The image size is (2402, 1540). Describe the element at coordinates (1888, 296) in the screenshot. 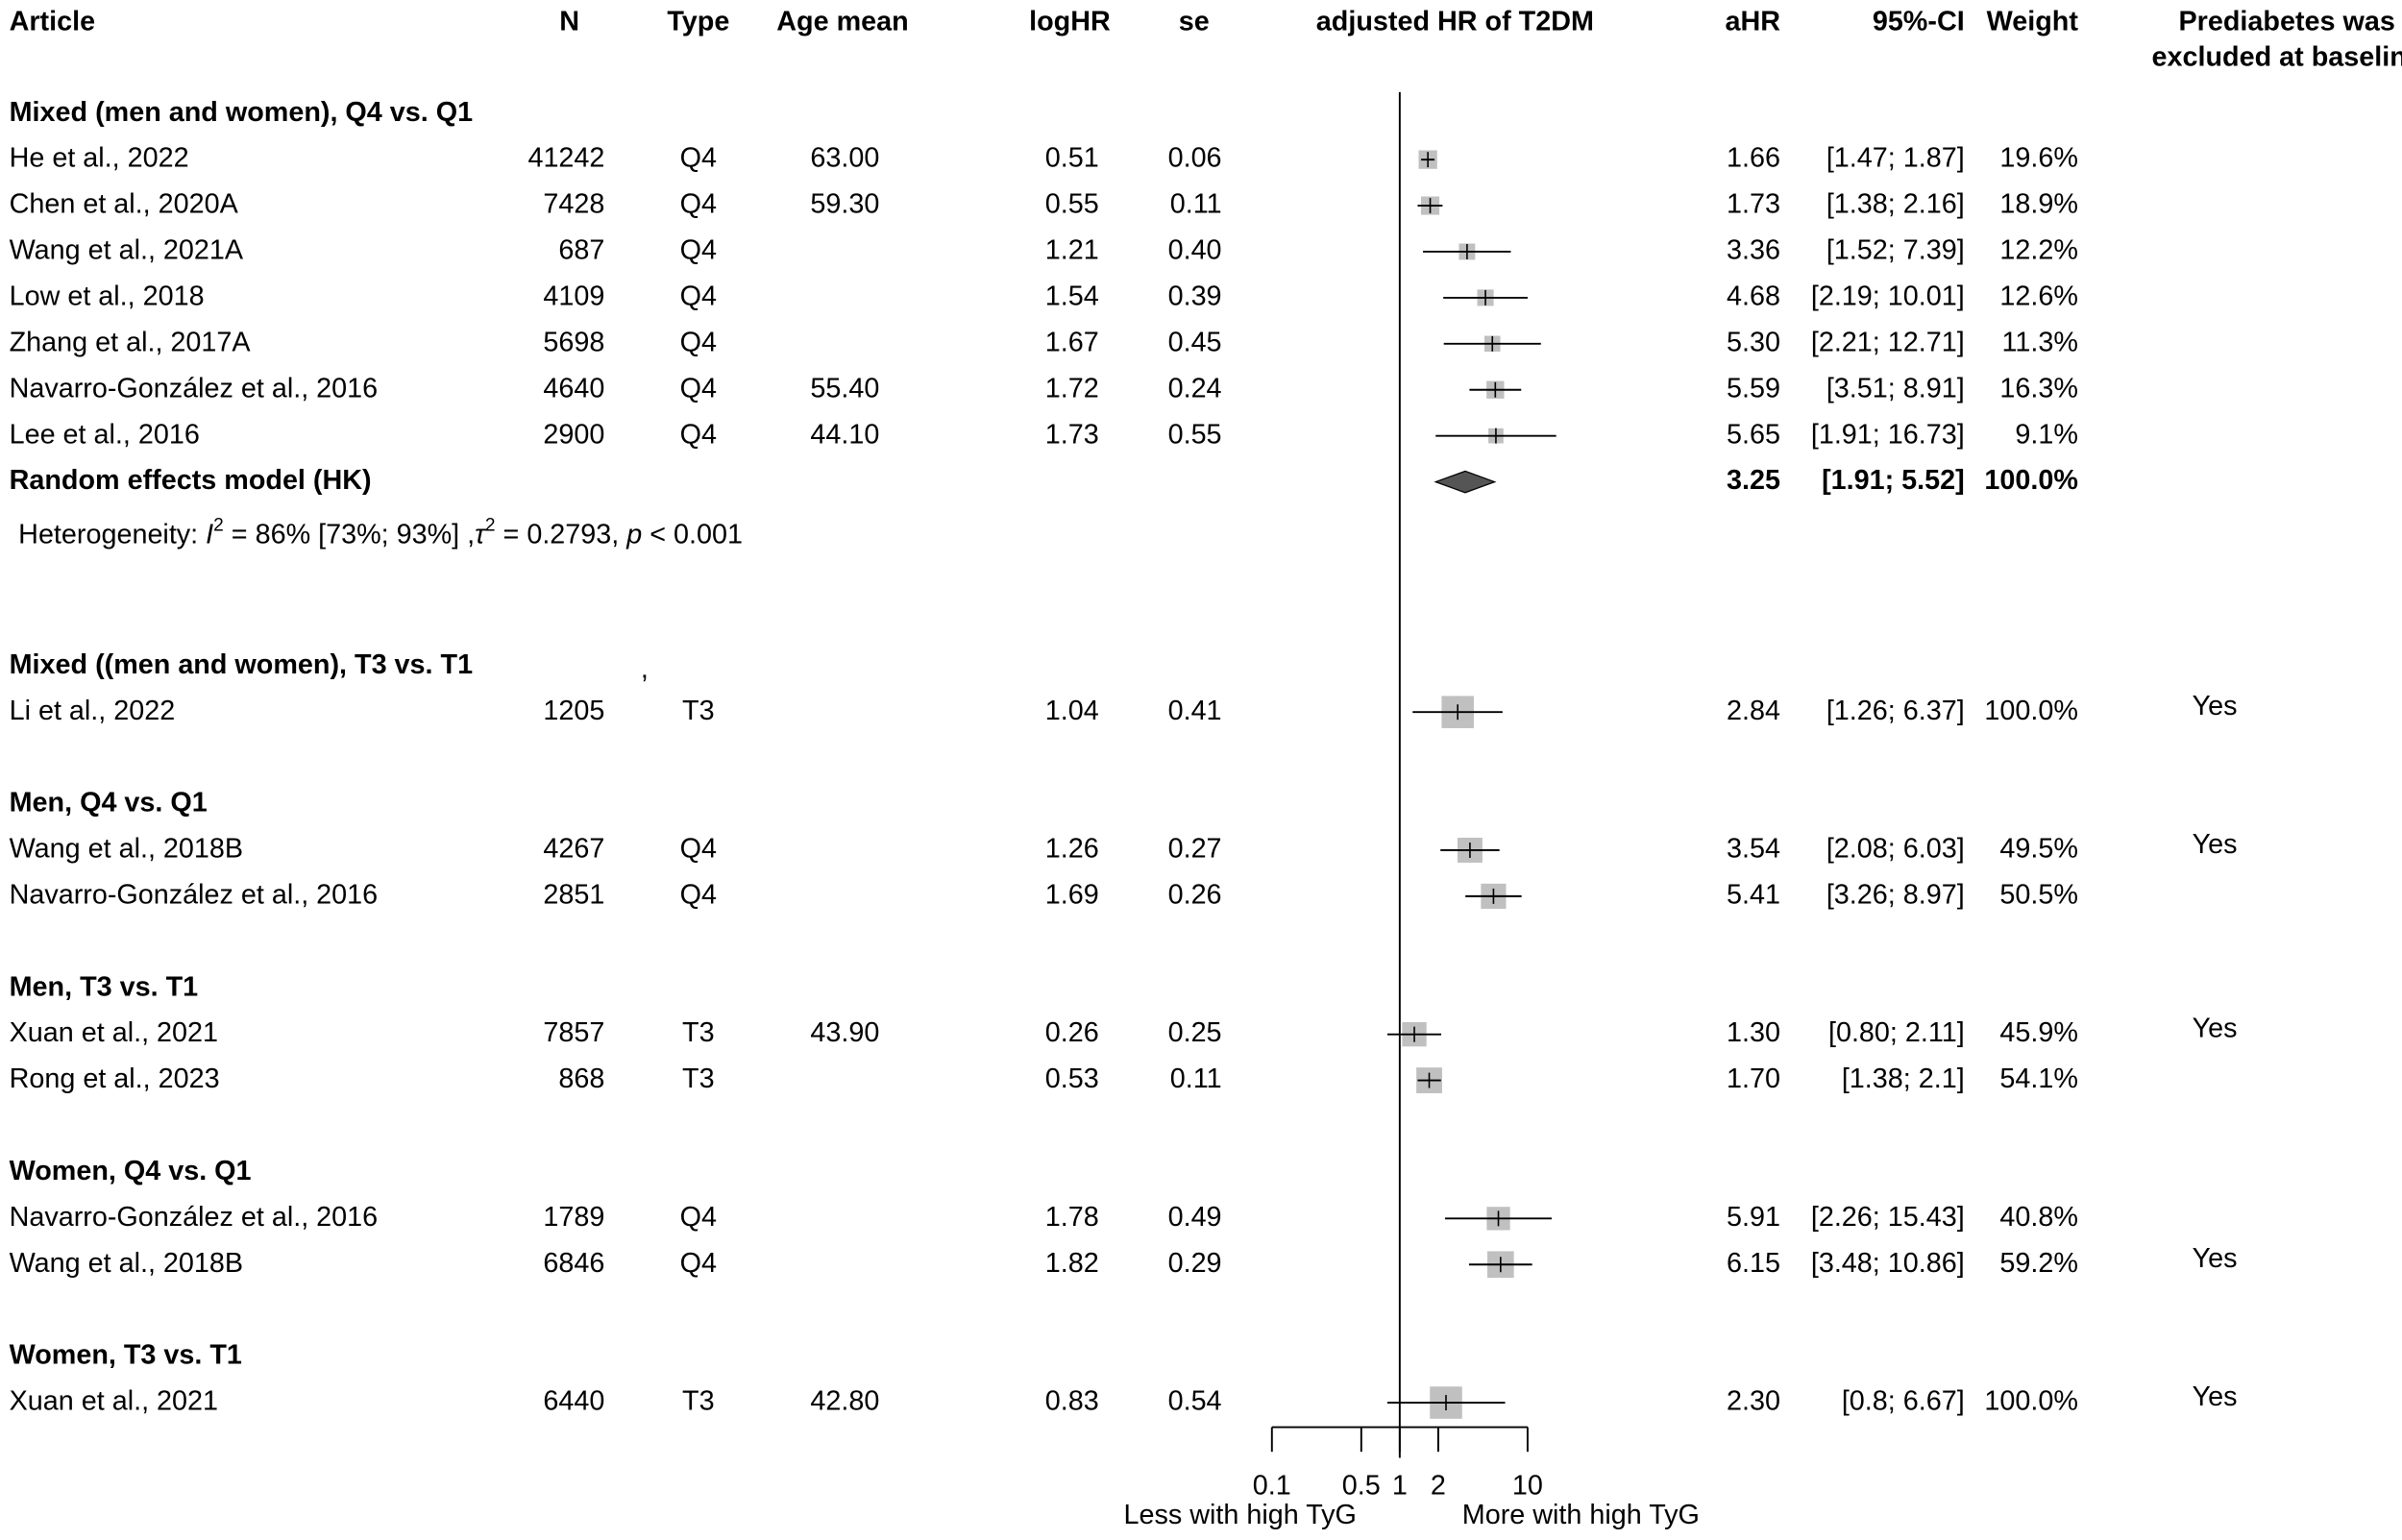

I see `study-ci: [2.19; 10.01]` at that location.